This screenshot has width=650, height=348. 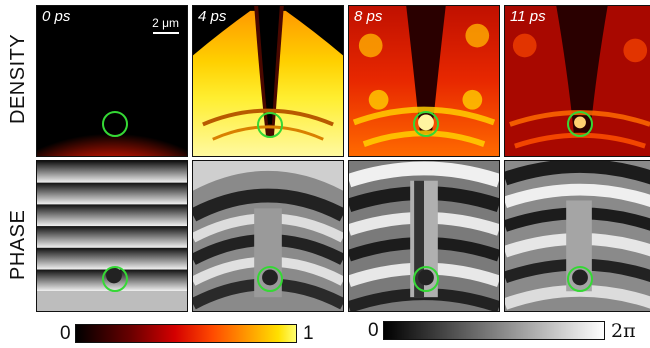 What do you see at coordinates (494, 330) in the screenshot?
I see `phase-colorbar` at bounding box center [494, 330].